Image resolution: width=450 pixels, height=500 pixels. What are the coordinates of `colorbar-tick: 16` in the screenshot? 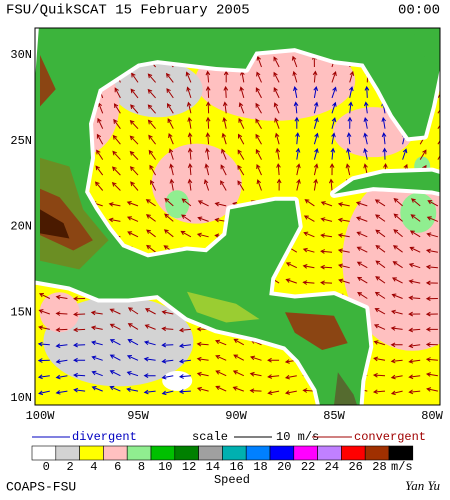 It's located at (236, 467).